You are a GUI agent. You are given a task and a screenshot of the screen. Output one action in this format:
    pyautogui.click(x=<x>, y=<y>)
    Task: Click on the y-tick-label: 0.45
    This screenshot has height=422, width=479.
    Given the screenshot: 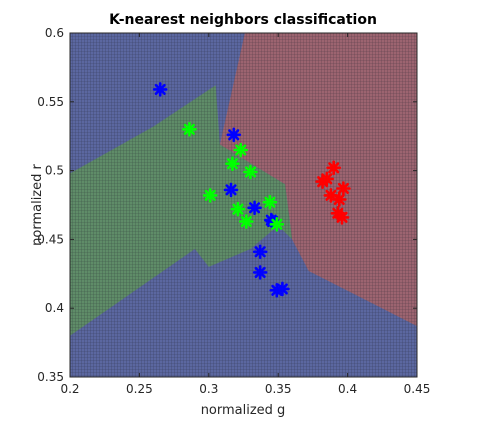 What is the action you would take?
    pyautogui.click(x=50, y=239)
    